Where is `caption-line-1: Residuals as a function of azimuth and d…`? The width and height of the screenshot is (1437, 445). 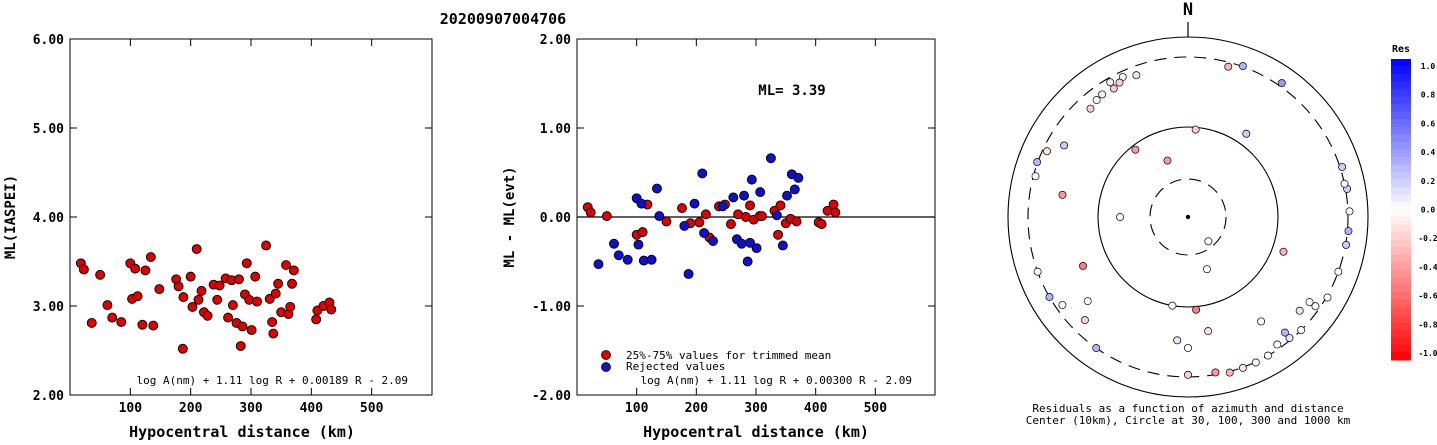 caption-line-1: Residuals as a function of azimuth and d… is located at coordinates (1187, 408).